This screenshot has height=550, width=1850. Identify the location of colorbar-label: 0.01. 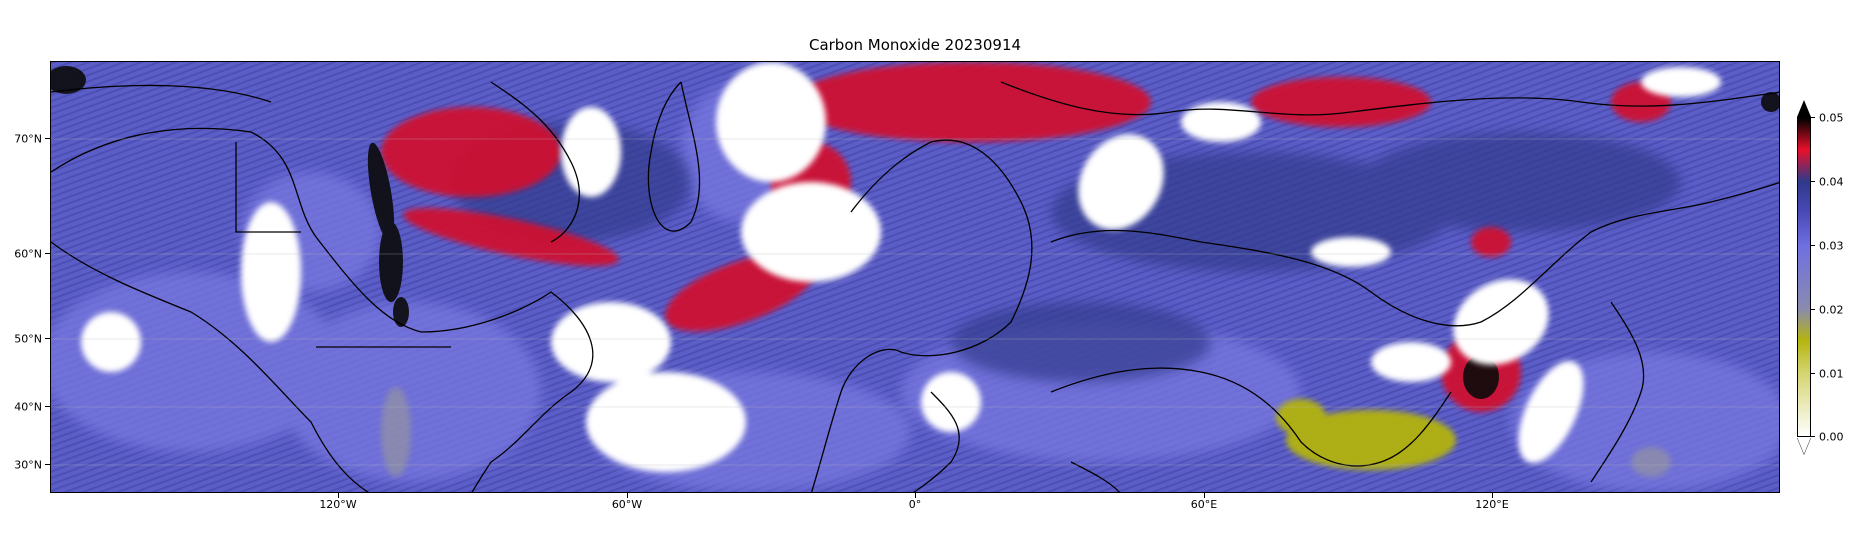
(1831, 374).